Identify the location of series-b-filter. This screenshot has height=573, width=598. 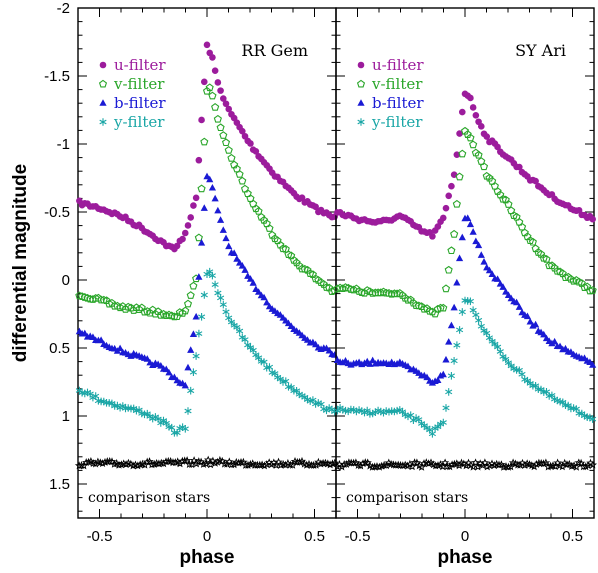
(465, 300).